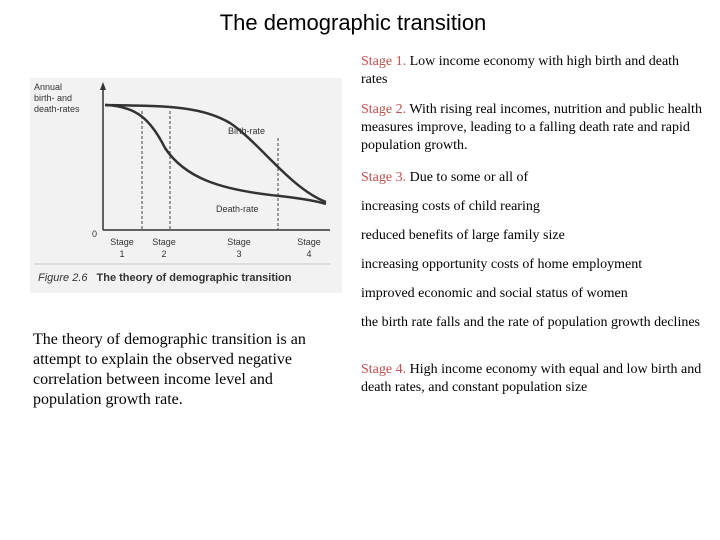 Image resolution: width=720 pixels, height=540 pixels. Describe the element at coordinates (63, 278) in the screenshot. I see `caption-number: Figure 2.6` at that location.